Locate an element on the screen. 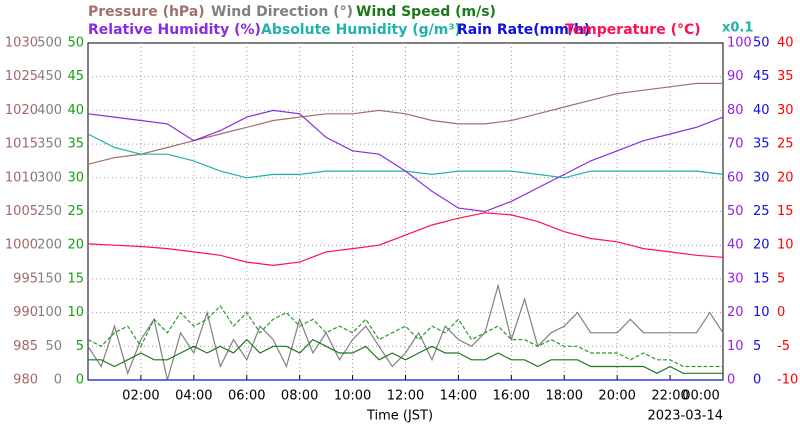 The width and height of the screenshot is (800, 434). x-tick-label: 02:00 is located at coordinates (140, 396).